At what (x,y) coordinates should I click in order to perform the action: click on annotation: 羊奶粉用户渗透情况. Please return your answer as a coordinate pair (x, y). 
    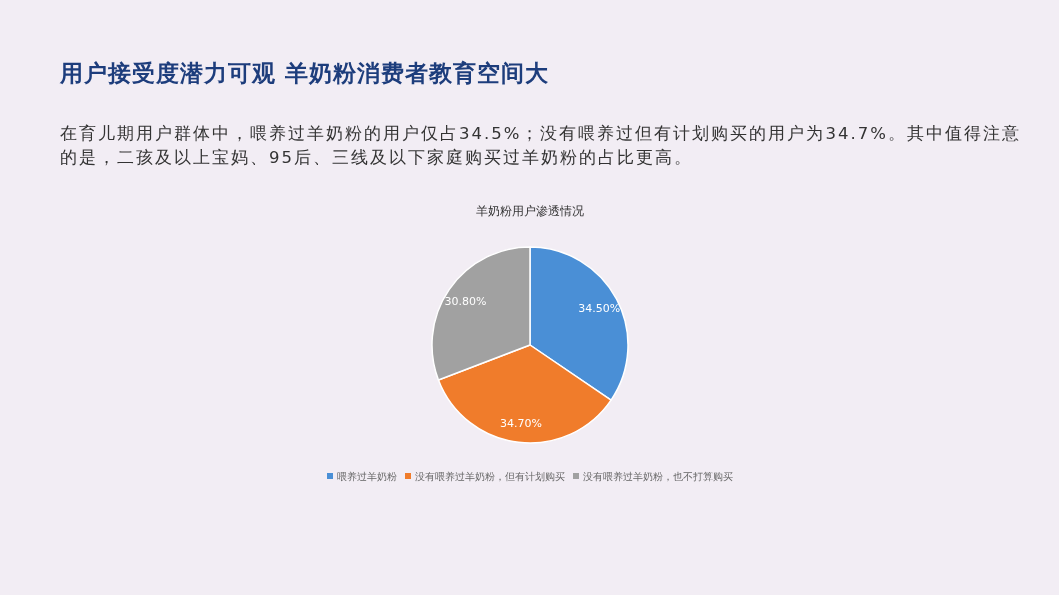
    Looking at the image, I should click on (530, 211).